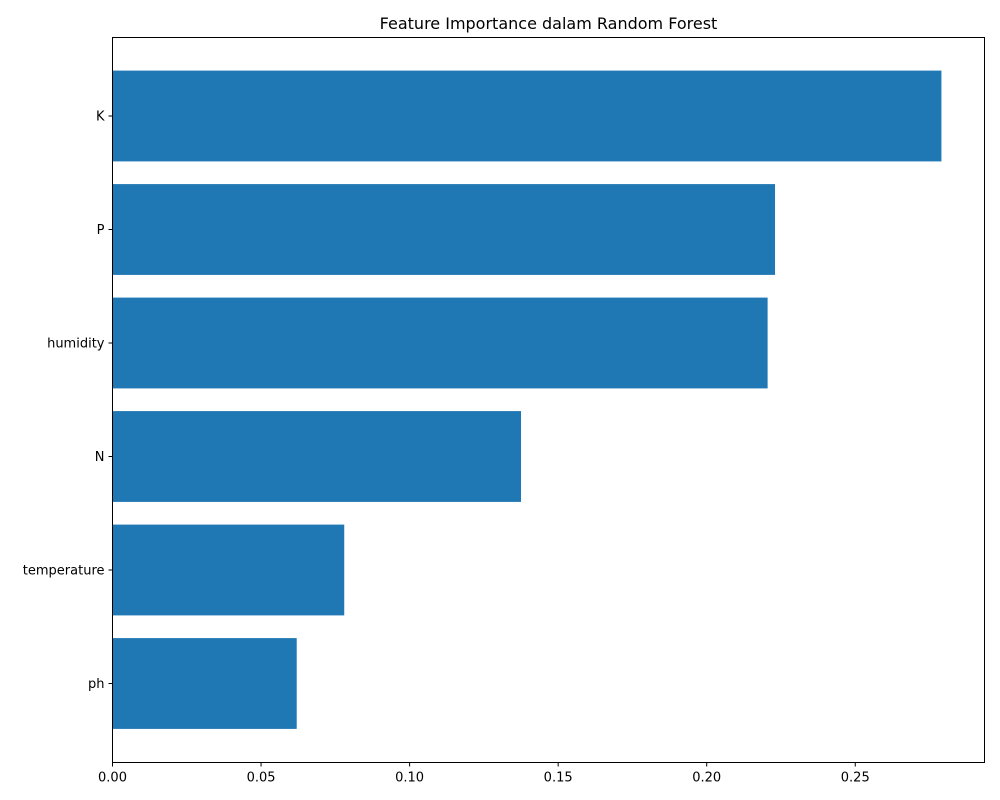 This screenshot has width=1000, height=800. Describe the element at coordinates (558, 778) in the screenshot. I see `x-tick-label: 0.15` at that location.